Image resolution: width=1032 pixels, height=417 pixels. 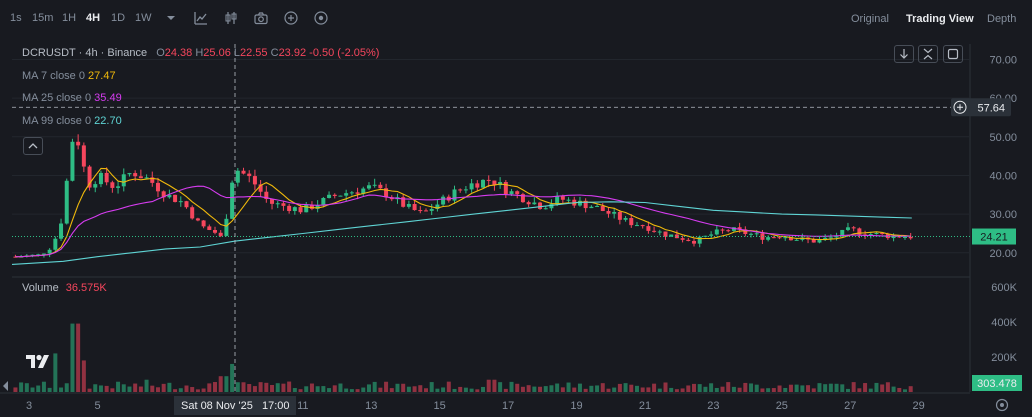 What do you see at coordinates (235, 405) in the screenshot?
I see `crosshair-time-badge` at bounding box center [235, 405].